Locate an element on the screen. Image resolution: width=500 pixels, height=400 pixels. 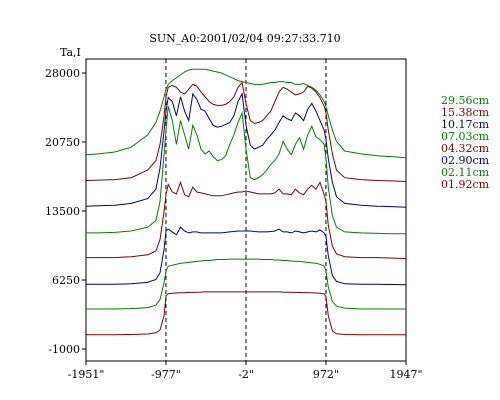
x-tick-label-0: -1951" is located at coordinates (86, 374).